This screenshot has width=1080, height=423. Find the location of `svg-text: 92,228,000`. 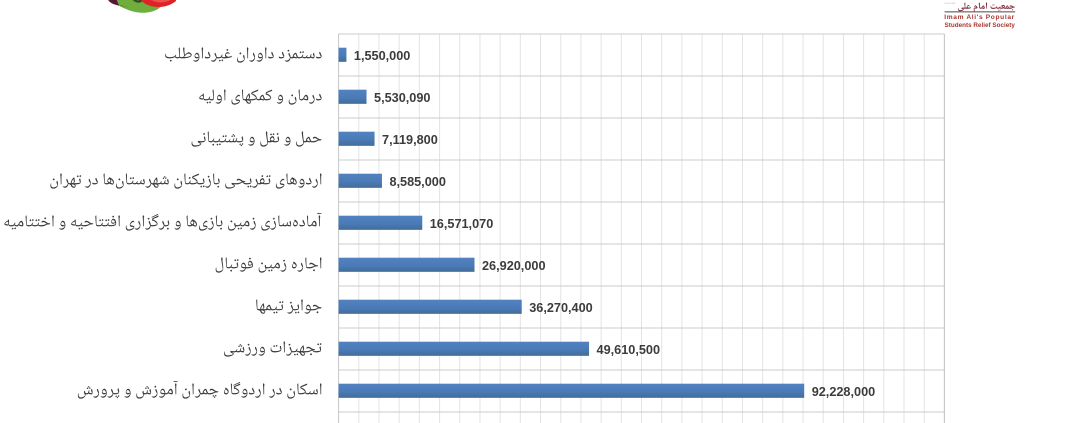

svg-text: 92,228,000 is located at coordinates (844, 392).